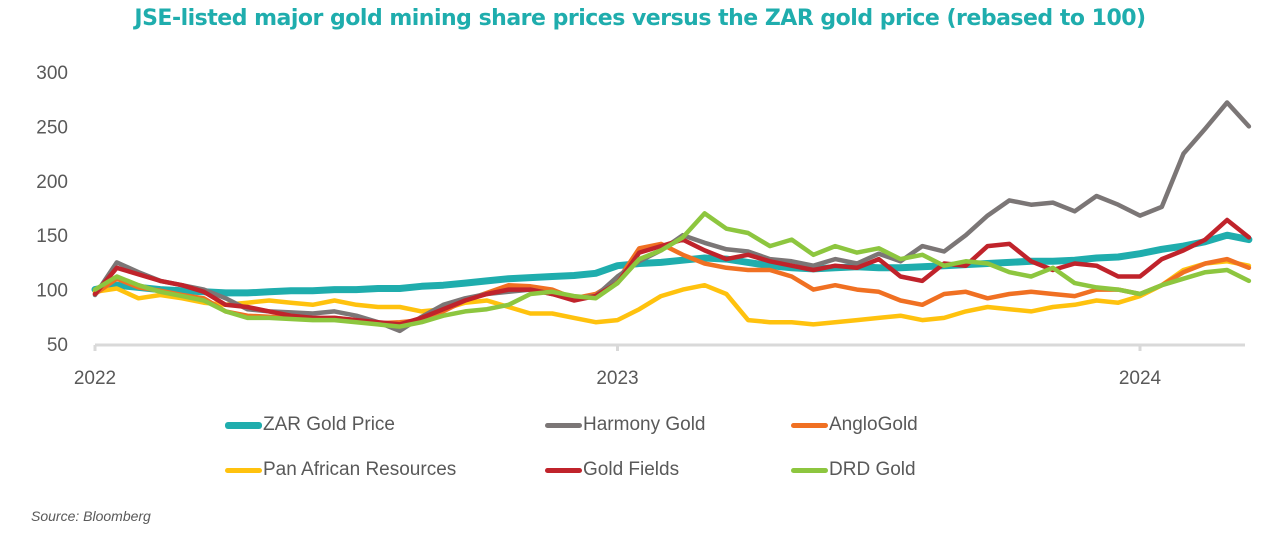 This screenshot has width=1280, height=537. Describe the element at coordinates (329, 424) in the screenshot. I see `legend-label: ZAR Gold Price` at that location.